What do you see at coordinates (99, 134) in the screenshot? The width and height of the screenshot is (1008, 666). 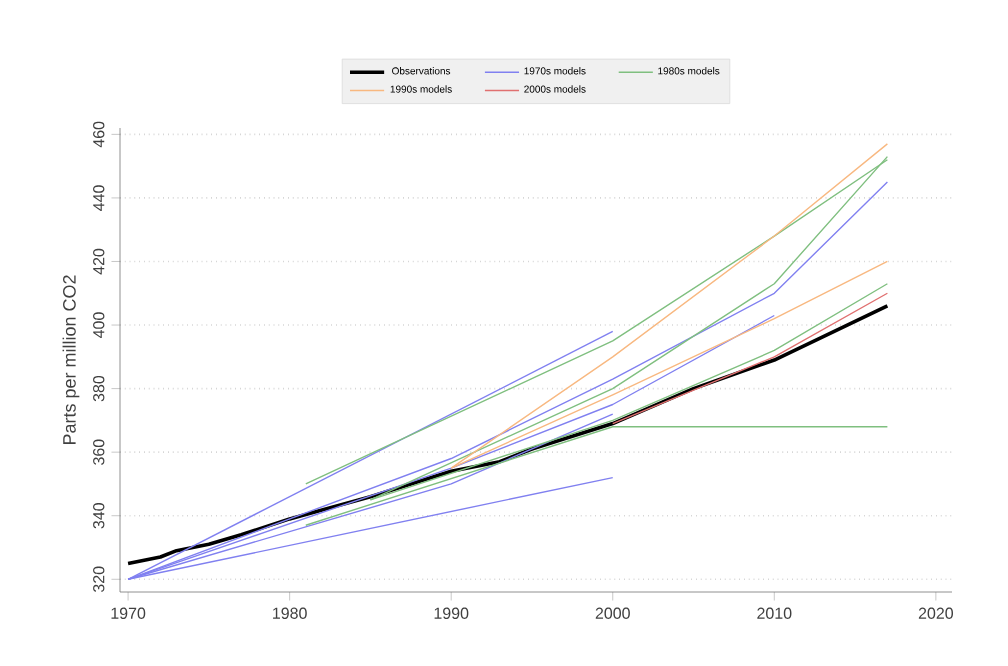 I see `y-tick-label: 460` at bounding box center [99, 134].